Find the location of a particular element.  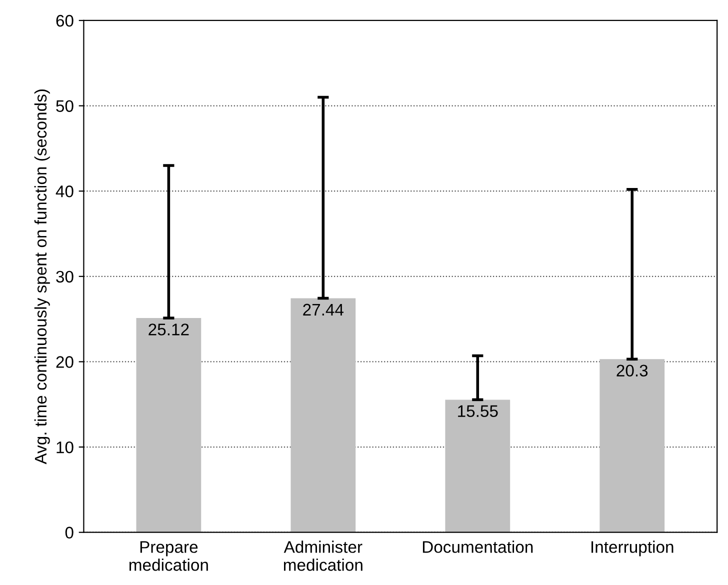

x-tick-label: Documentation is located at coordinates (477, 546).